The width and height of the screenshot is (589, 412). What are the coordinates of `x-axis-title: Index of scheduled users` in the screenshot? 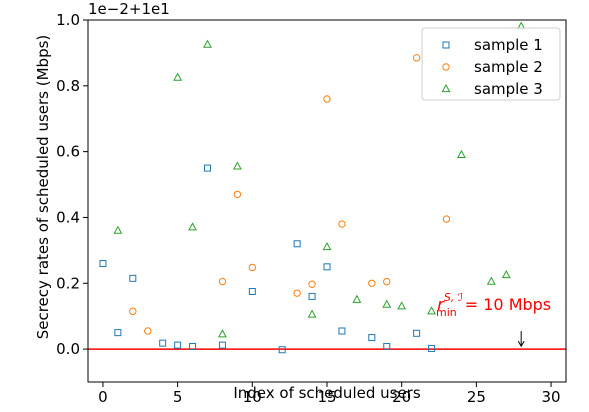 It's located at (327, 393).